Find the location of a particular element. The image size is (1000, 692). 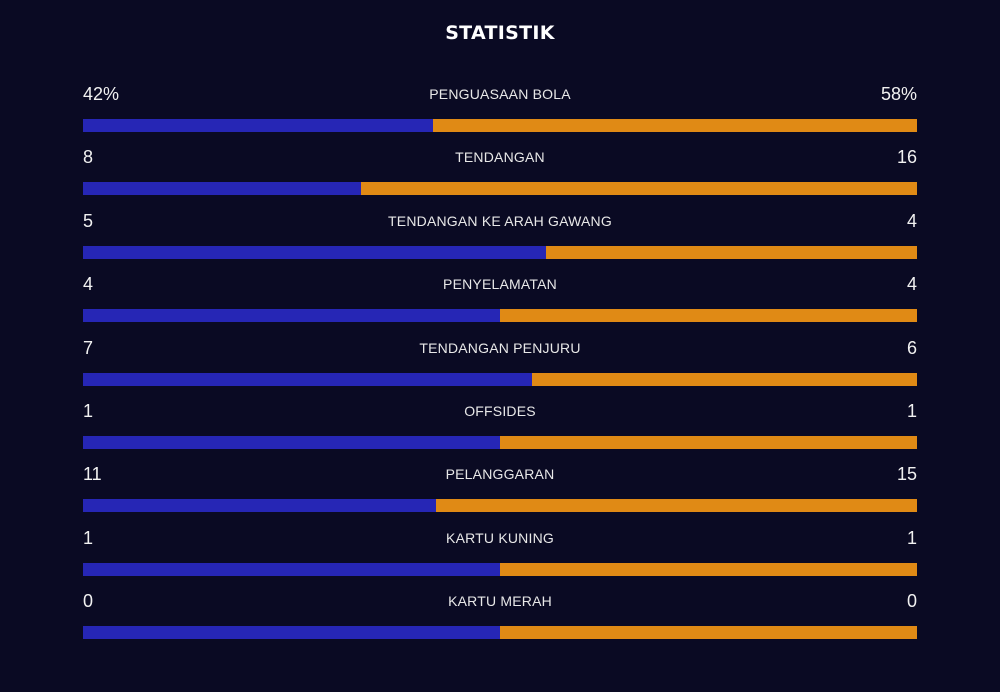

home-value: 11 is located at coordinates (92, 474).